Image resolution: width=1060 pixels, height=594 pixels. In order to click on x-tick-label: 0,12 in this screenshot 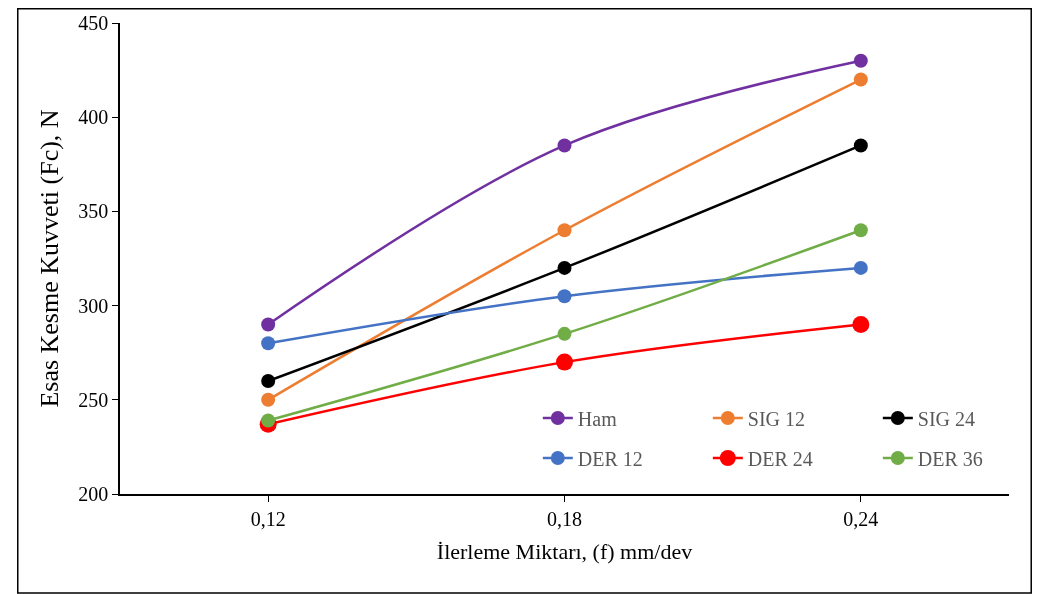, I will do `click(268, 518)`.